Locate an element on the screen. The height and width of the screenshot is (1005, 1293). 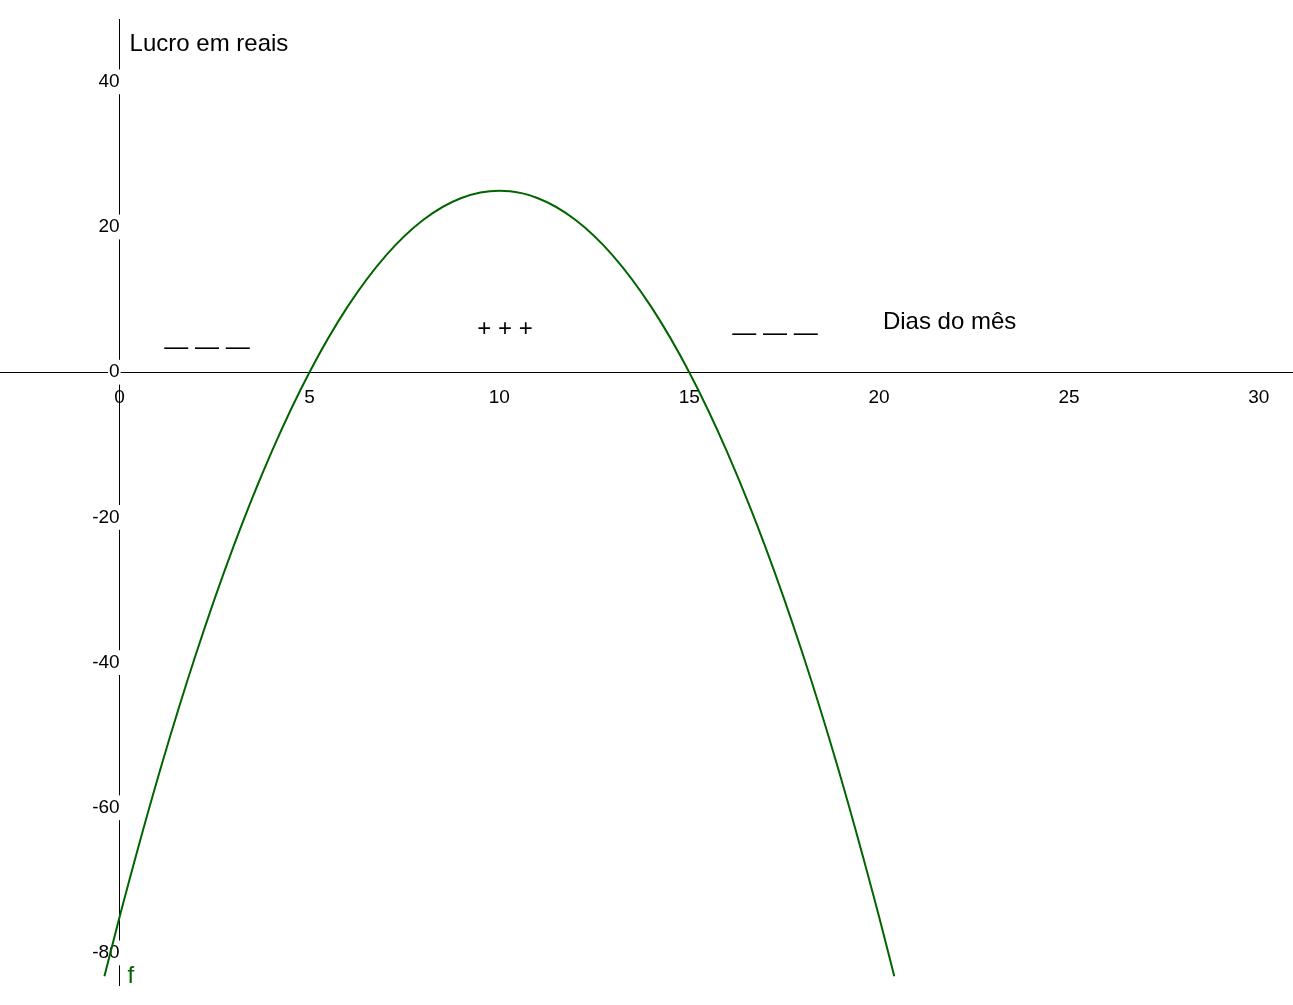
y-tick-label: 40 is located at coordinates (109, 81).